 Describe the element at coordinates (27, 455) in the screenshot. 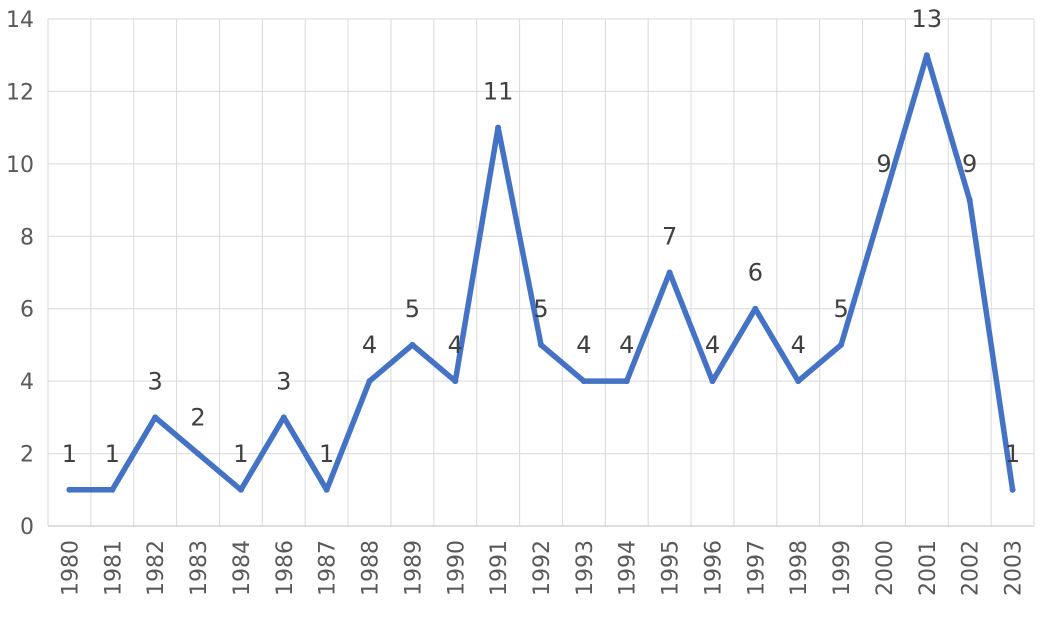

I see `y-tick-label: 2` at that location.